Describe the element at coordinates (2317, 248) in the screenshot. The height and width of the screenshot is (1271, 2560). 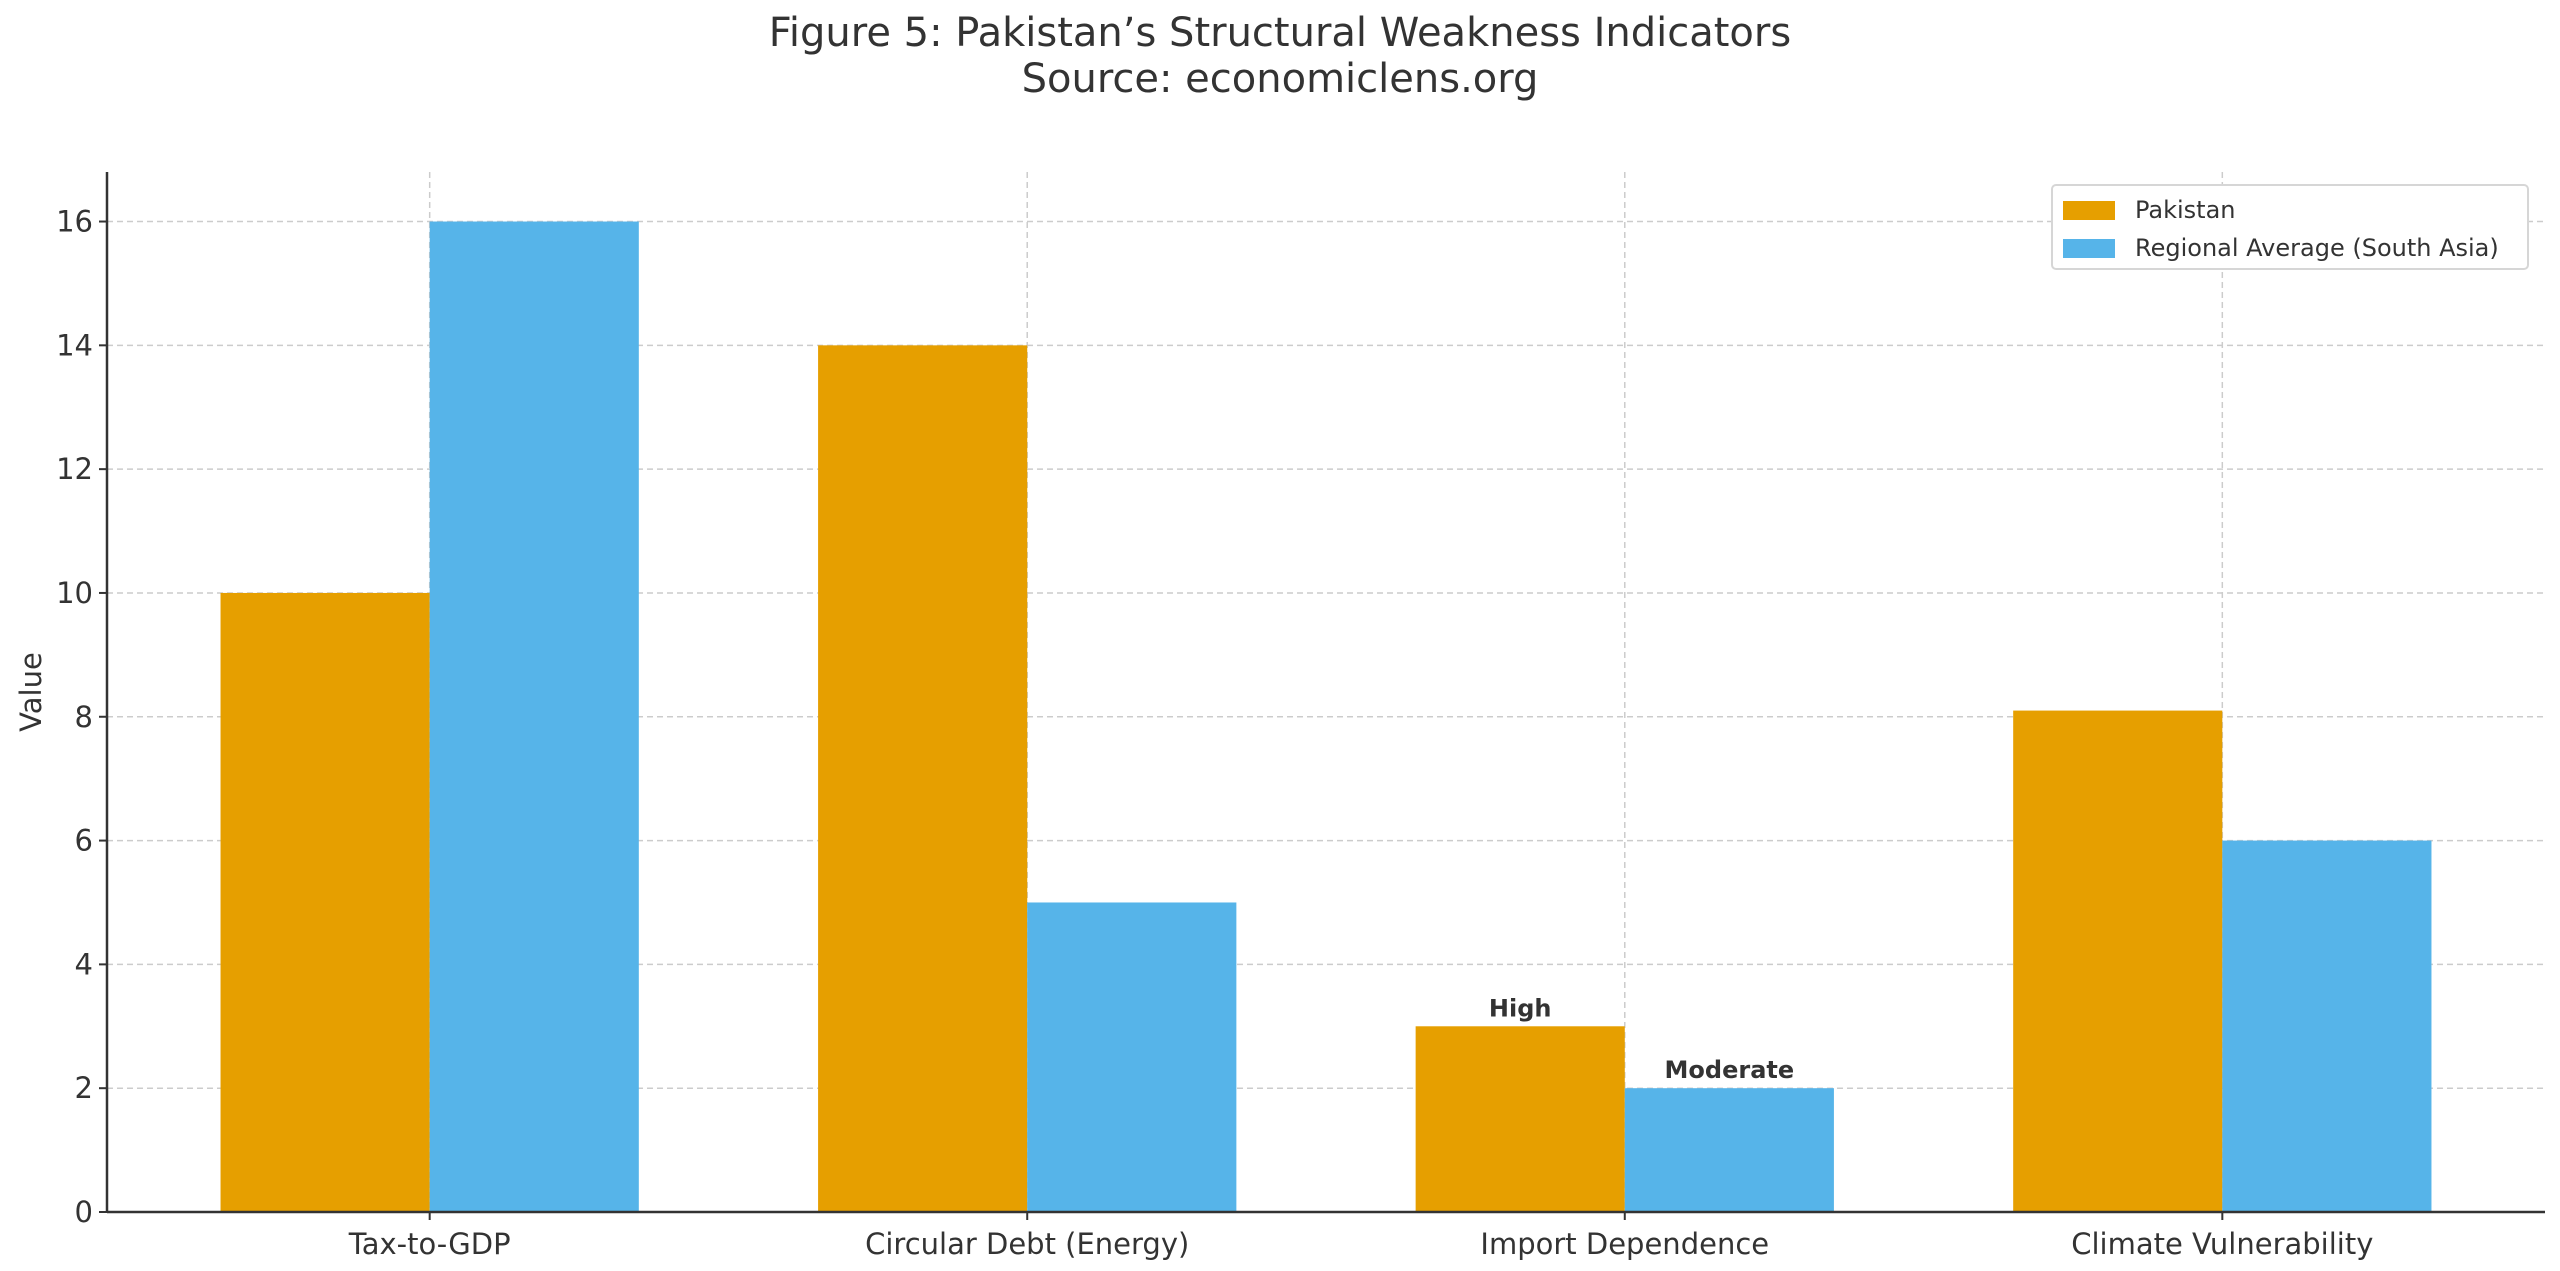
I see `legend-label-regional-average: Regional Average (South Asia)` at that location.